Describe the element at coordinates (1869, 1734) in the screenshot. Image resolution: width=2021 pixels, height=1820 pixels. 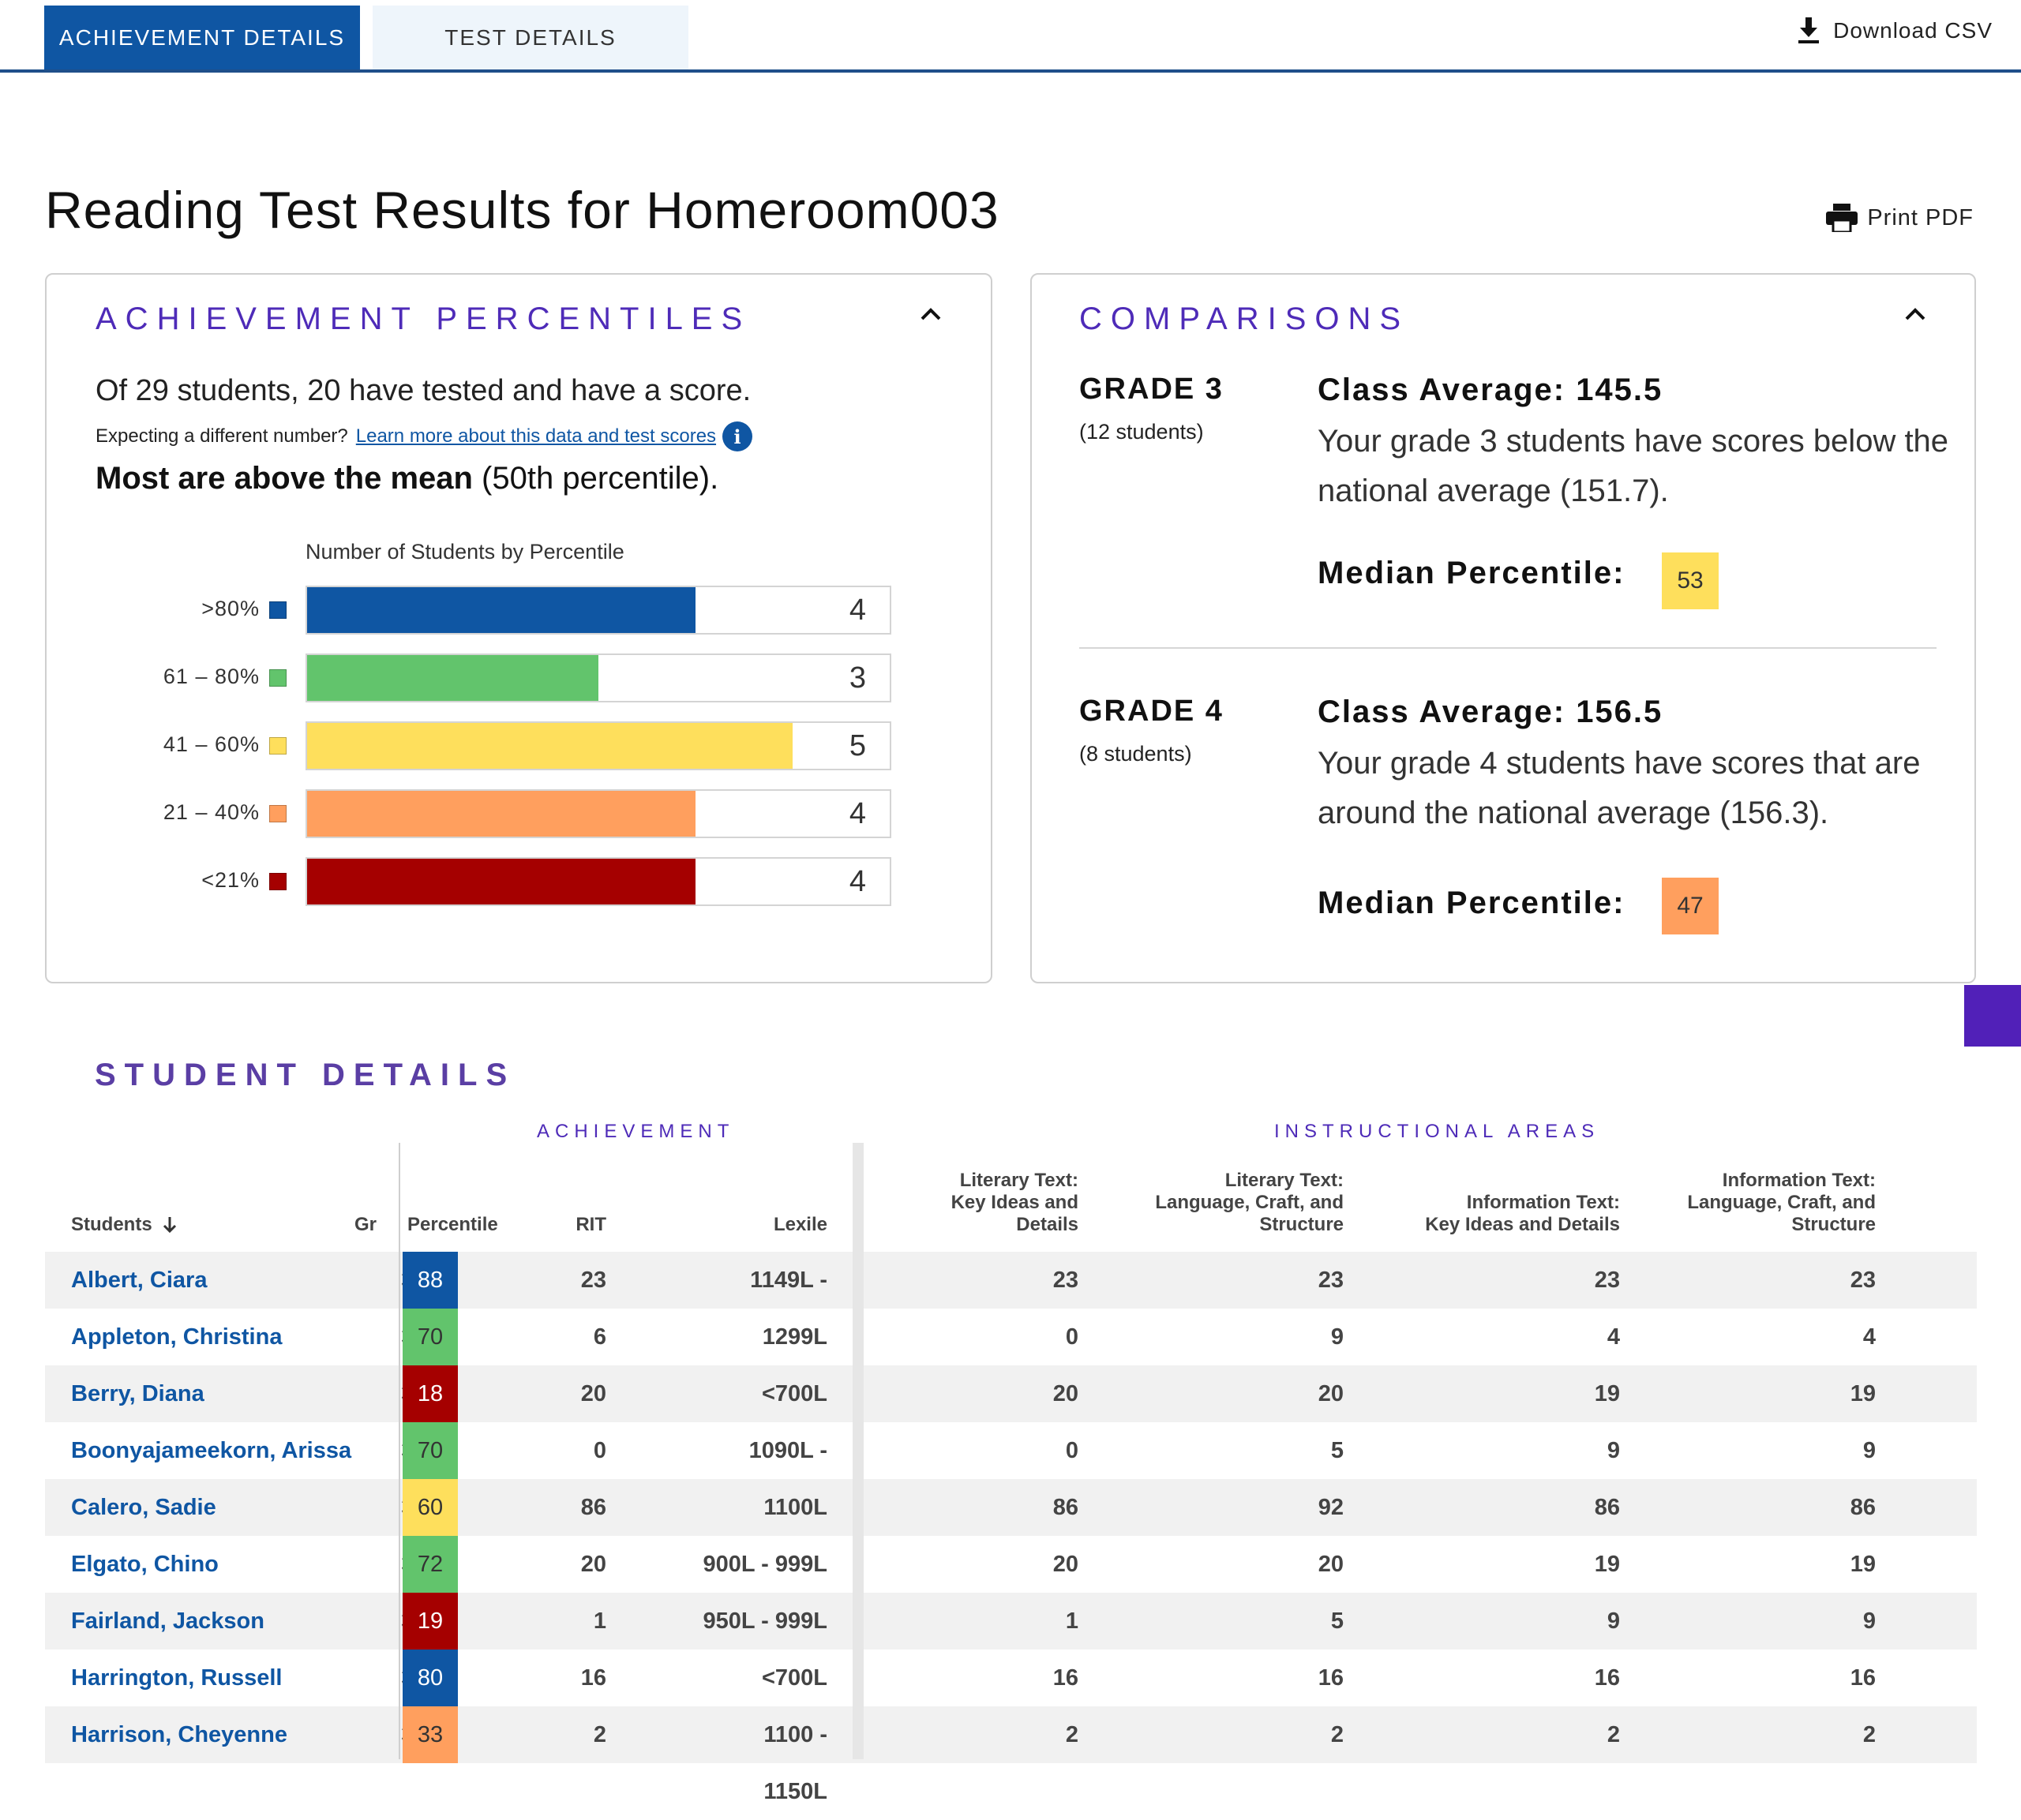
I see `a4-value: 2` at that location.